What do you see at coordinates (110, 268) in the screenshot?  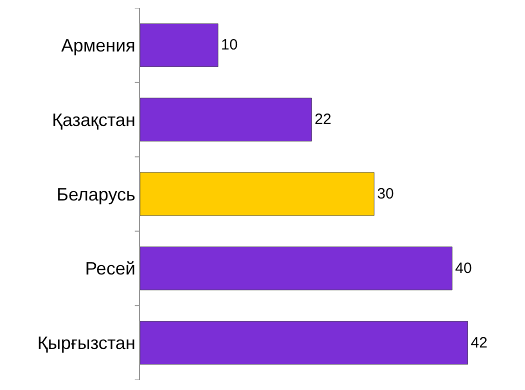 I see `y-tick-label: Ресей` at bounding box center [110, 268].